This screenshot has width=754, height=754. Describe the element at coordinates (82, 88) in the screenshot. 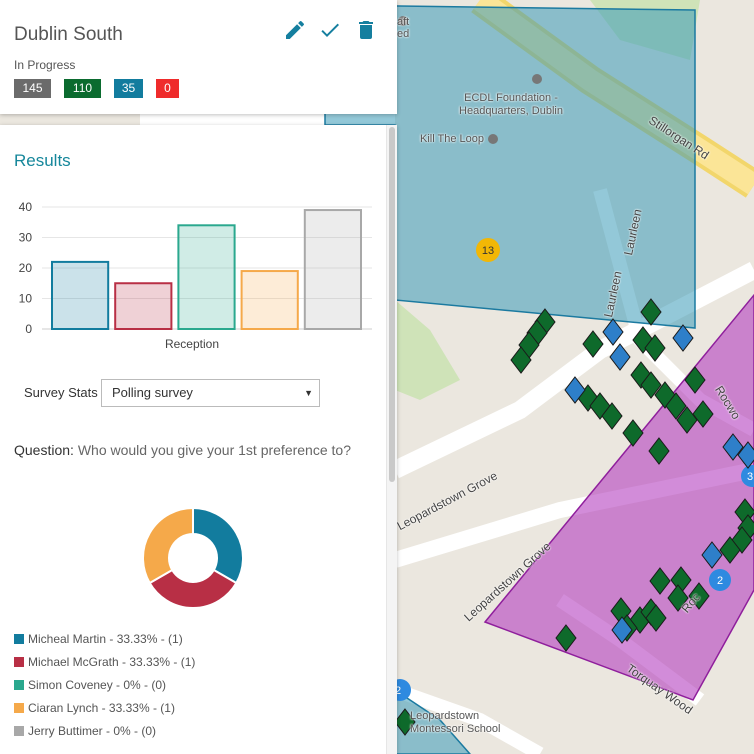

I see `badge-completed: 110` at that location.